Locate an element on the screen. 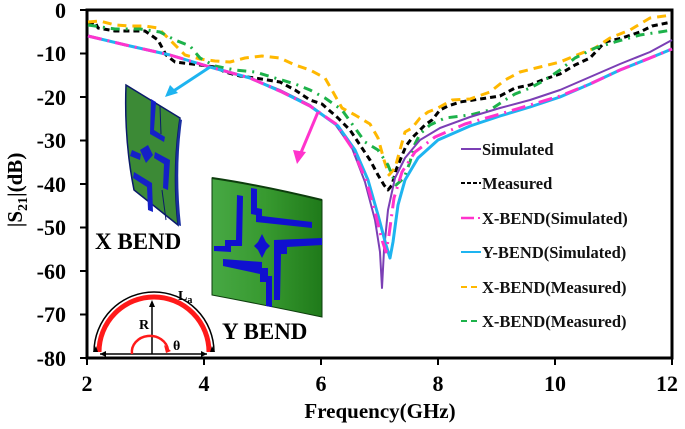  y-tick: -50 is located at coordinates (51, 227).